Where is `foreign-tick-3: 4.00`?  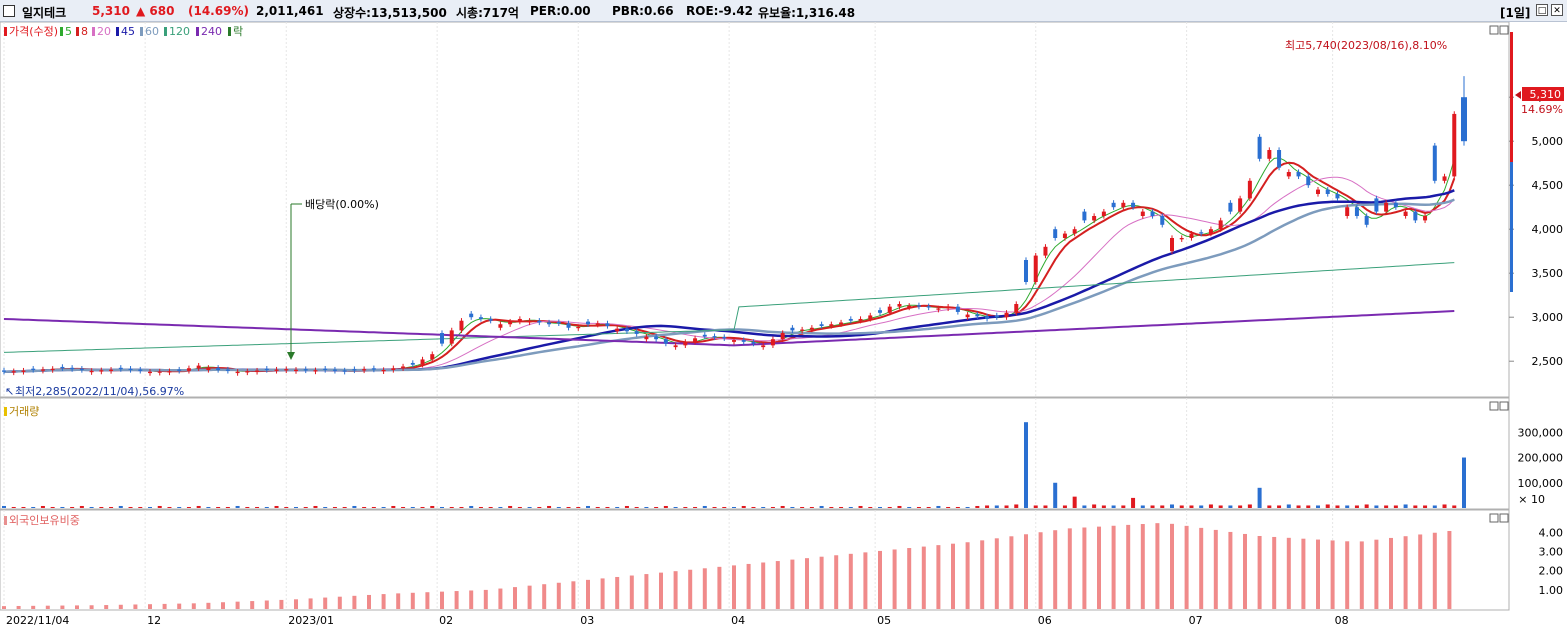
foreign-tick-3: 4.00 is located at coordinates (1551, 532).